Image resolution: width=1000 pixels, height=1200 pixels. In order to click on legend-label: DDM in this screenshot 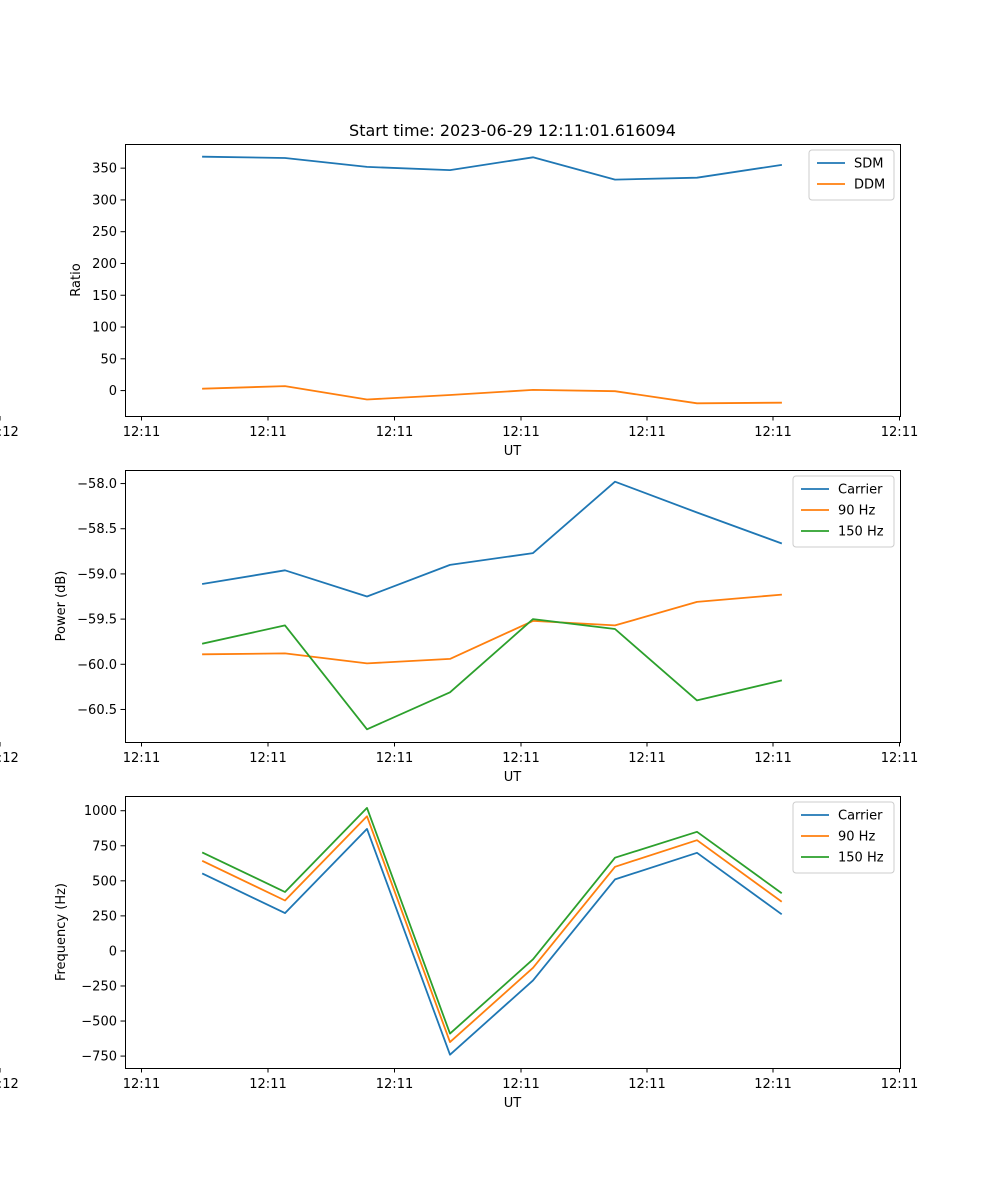, I will do `click(869, 185)`.